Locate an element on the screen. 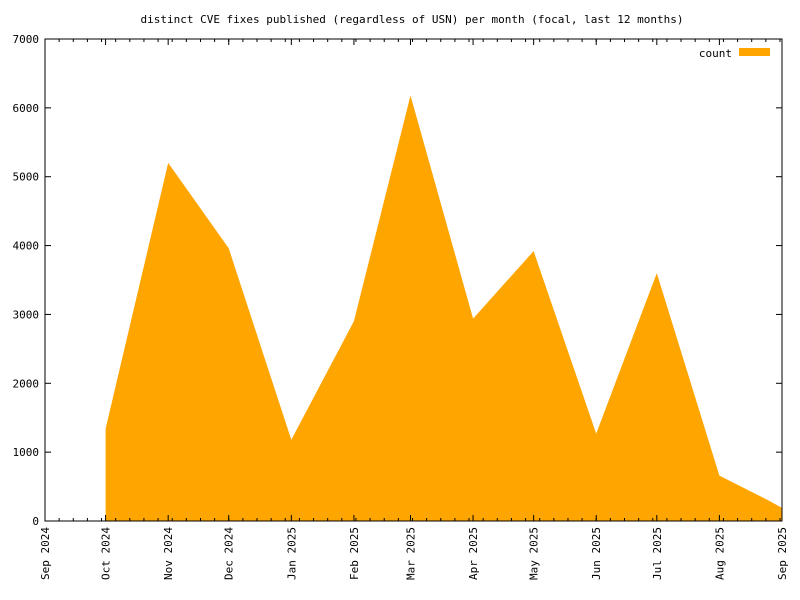  y-tick-label: 2000 is located at coordinates (26, 383).